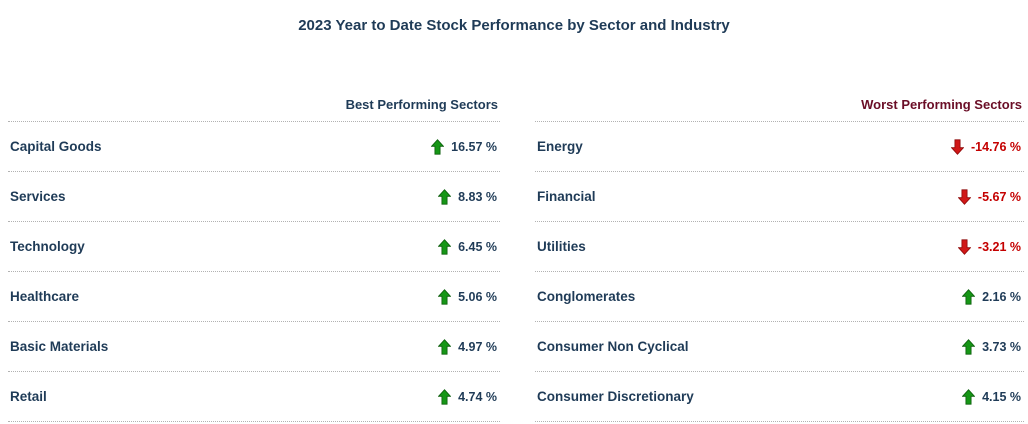  What do you see at coordinates (779, 397) in the screenshot?
I see `sector-row-consumer-discretionary: Consumer Discretionary 4.15 %` at bounding box center [779, 397].